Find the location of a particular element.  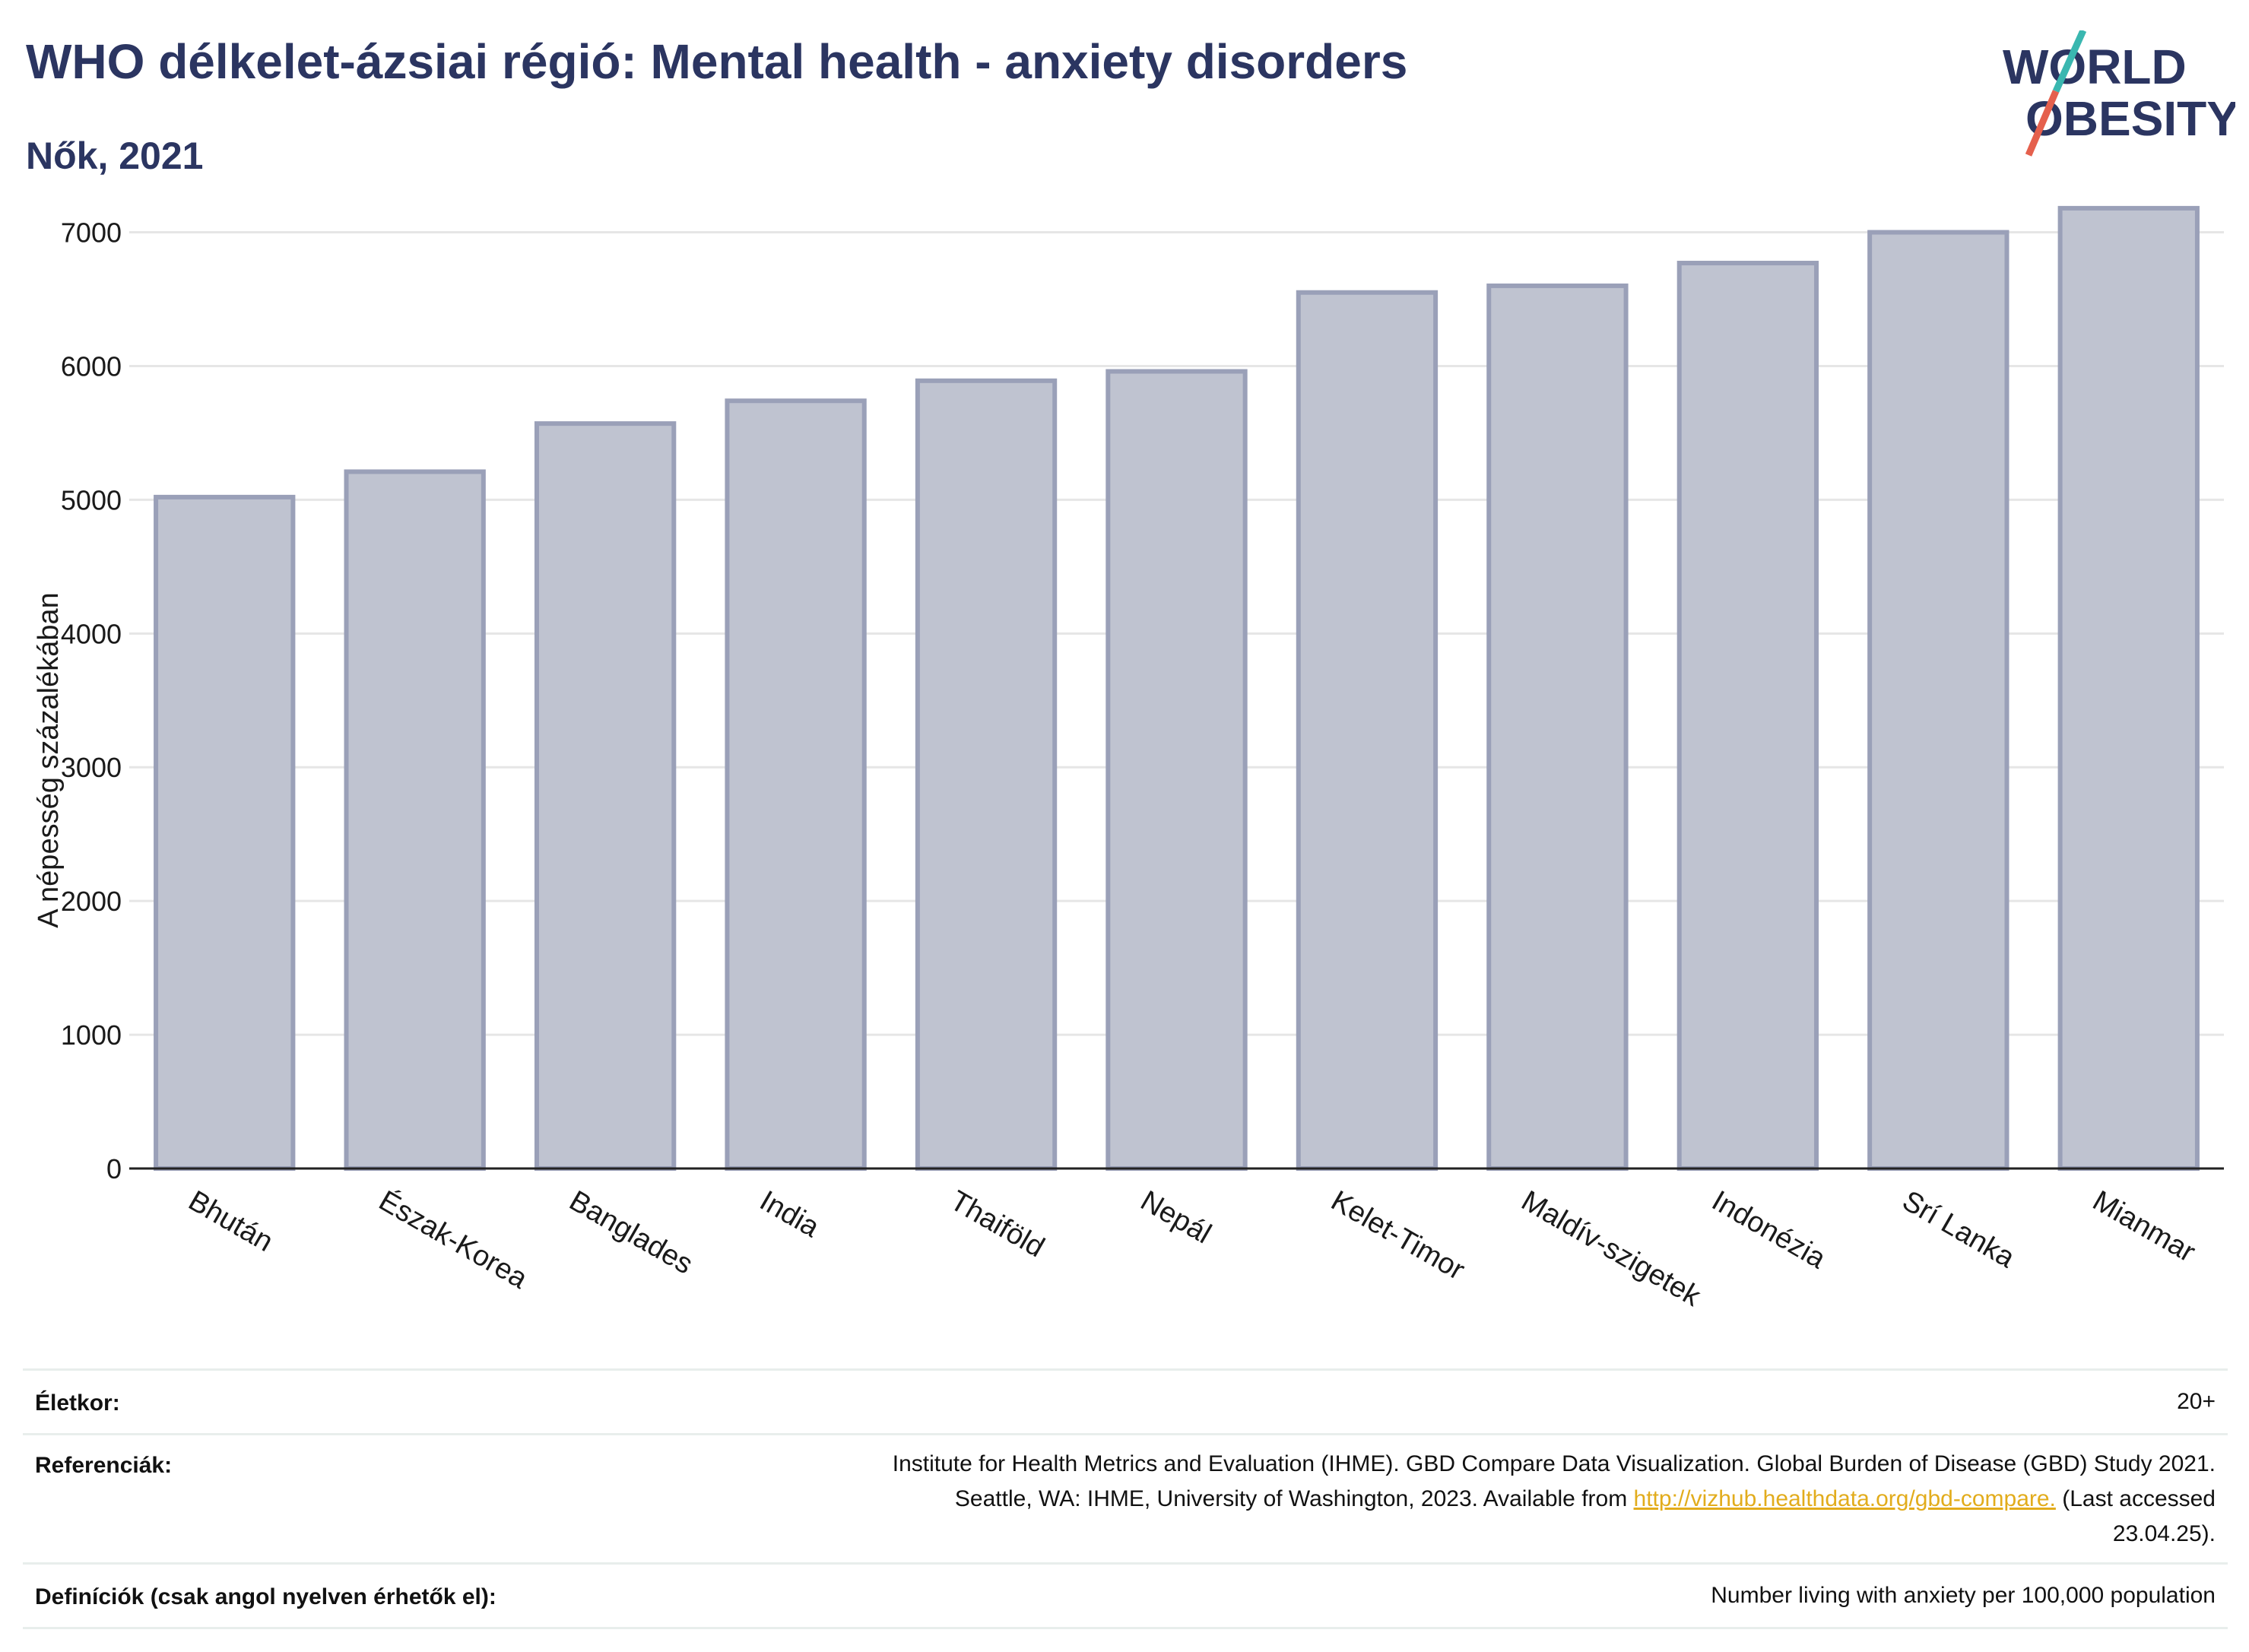

world-obesity-logo: WORLD OBESITY is located at coordinates (2119, 93).